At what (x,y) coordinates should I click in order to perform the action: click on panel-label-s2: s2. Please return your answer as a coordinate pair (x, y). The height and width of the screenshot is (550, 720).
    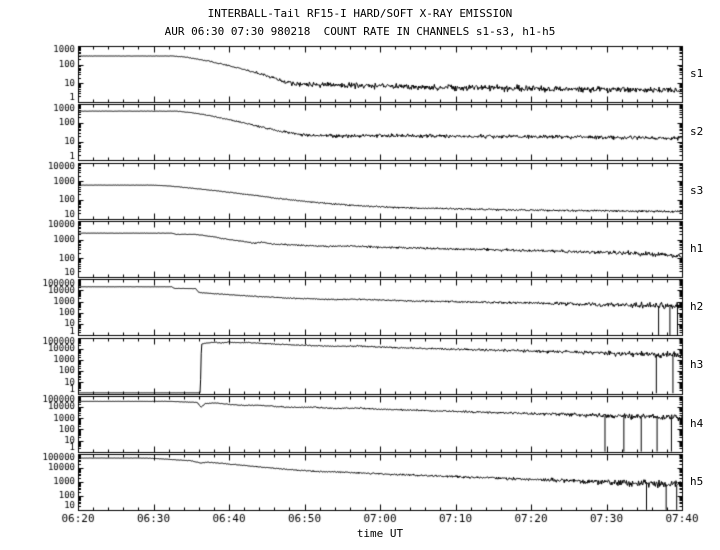
    Looking at the image, I should click on (697, 131).